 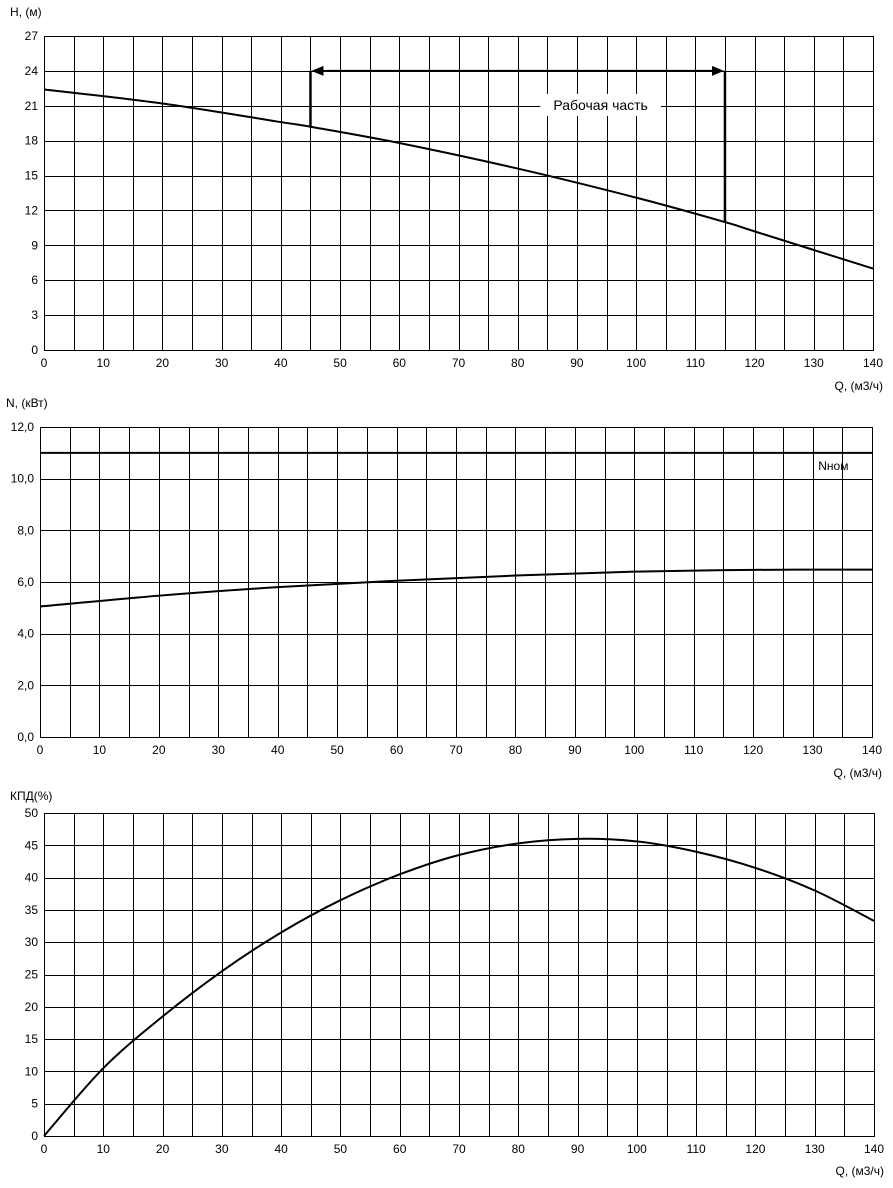 What do you see at coordinates (833, 466) in the screenshot?
I see `nominal-power-label: Nном` at bounding box center [833, 466].